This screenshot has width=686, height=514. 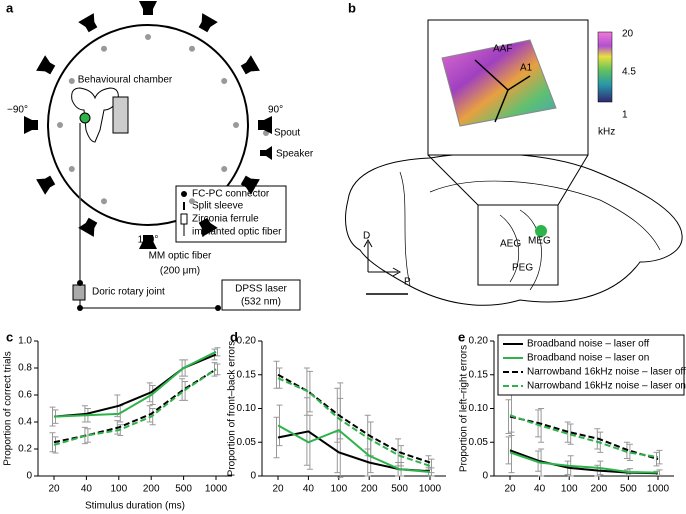 I want to click on fiber-implant, so click(x=85, y=118).